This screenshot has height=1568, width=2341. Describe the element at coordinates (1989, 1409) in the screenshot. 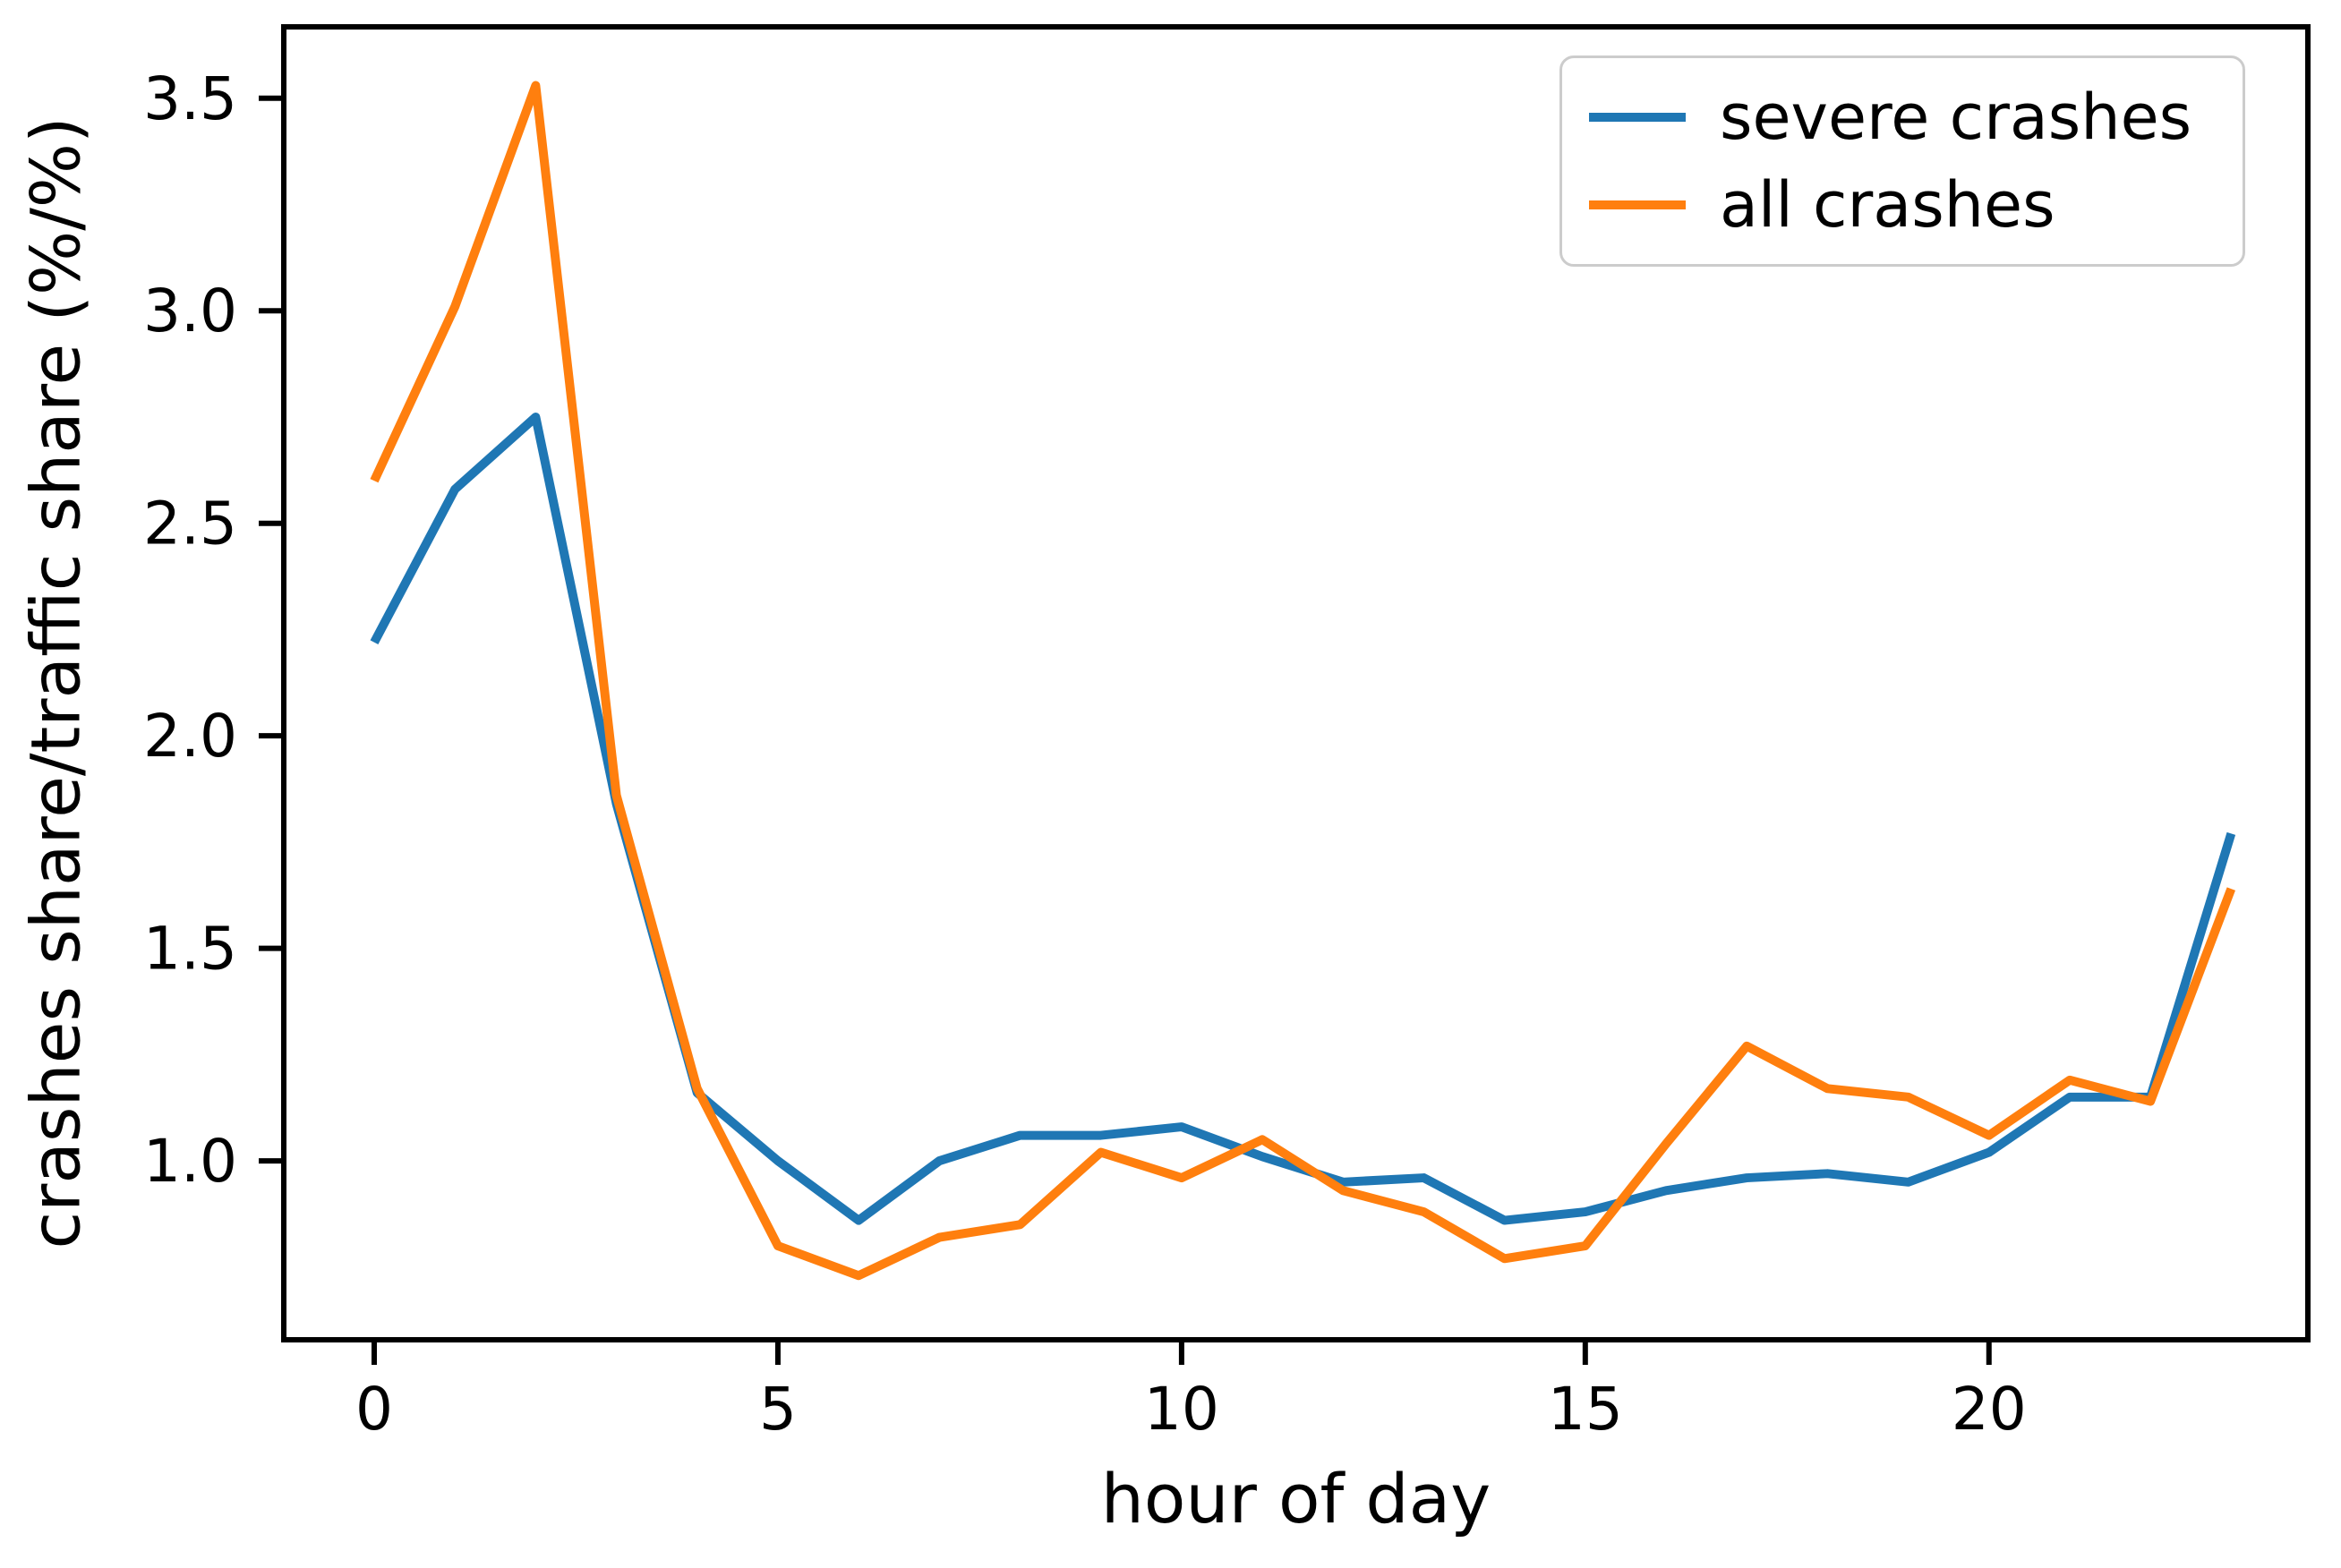

I see `x-tick-label: 20` at that location.